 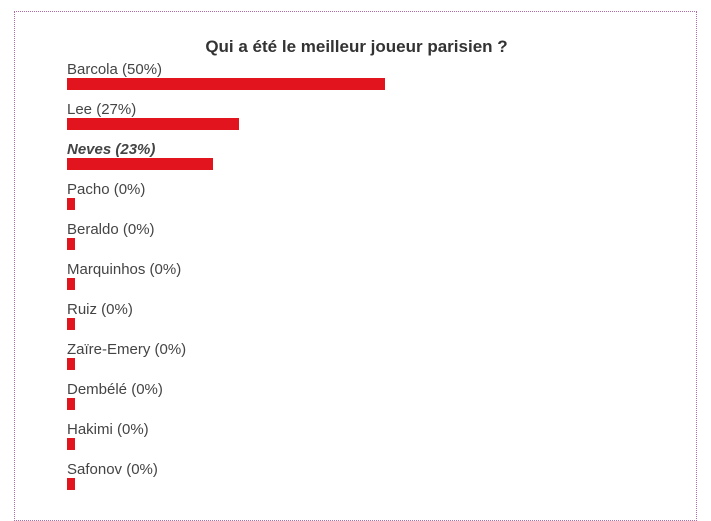 I want to click on poll-option-marquinhos: Marquinhos (0%), so click(x=367, y=280).